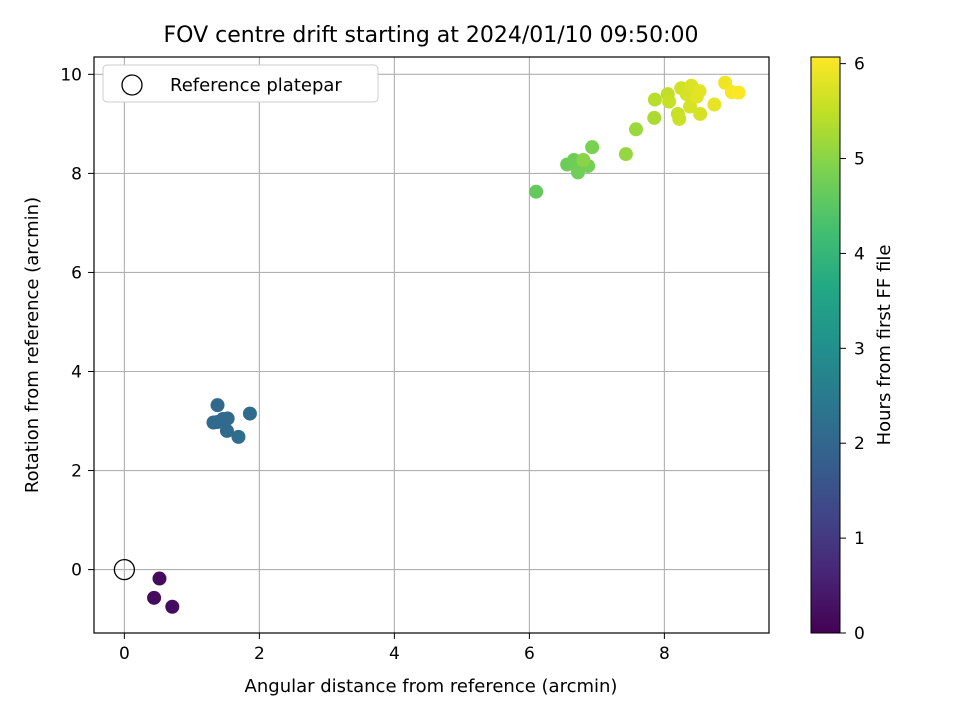 The width and height of the screenshot is (960, 720). I want to click on legend-marker-icon, so click(132, 85).